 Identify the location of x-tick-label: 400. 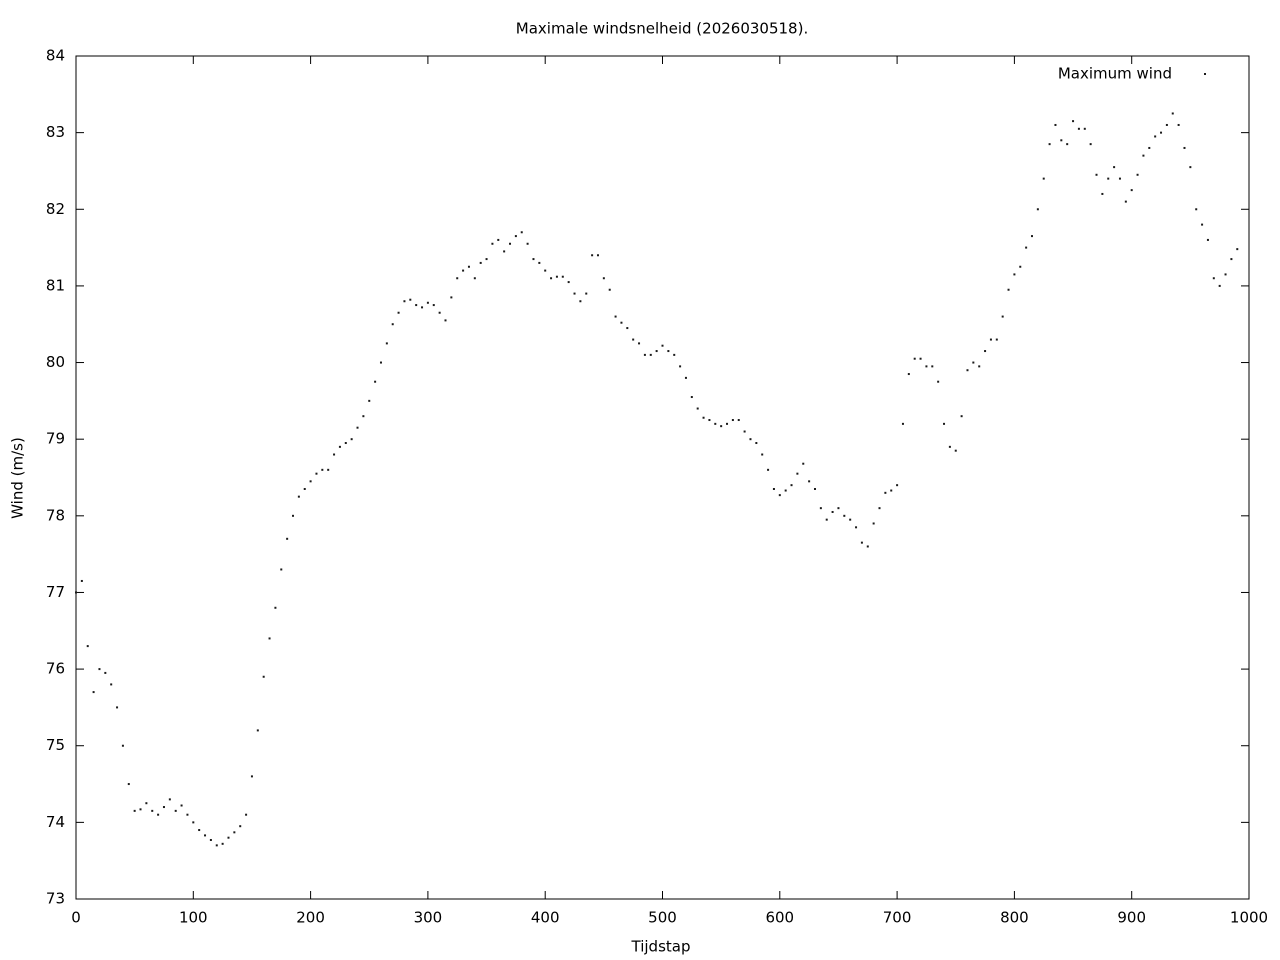
(545, 918).